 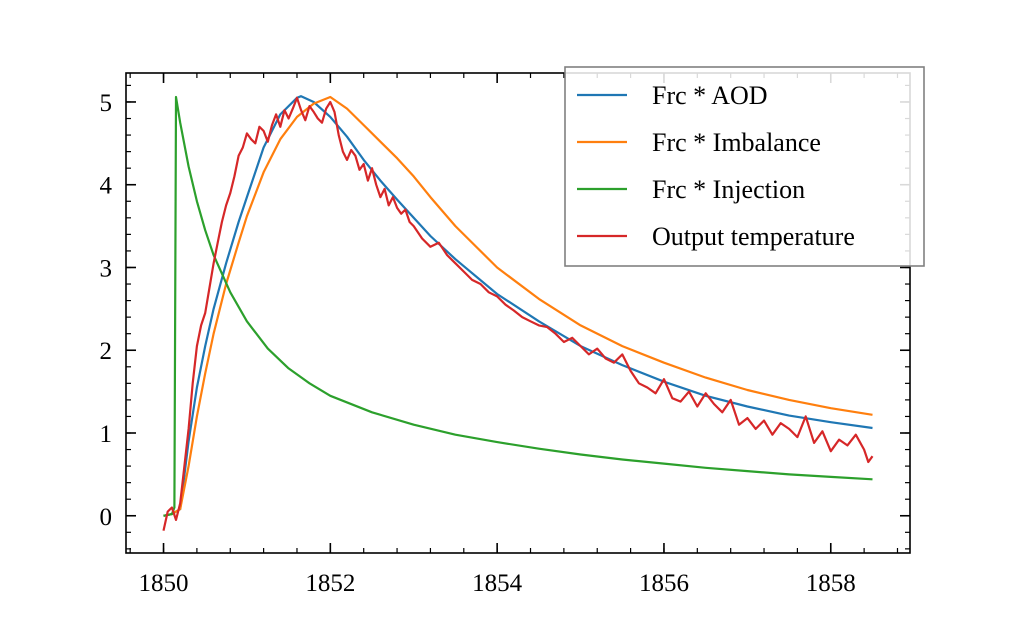 What do you see at coordinates (106, 517) in the screenshot?
I see `y-tick-label: 0` at bounding box center [106, 517].